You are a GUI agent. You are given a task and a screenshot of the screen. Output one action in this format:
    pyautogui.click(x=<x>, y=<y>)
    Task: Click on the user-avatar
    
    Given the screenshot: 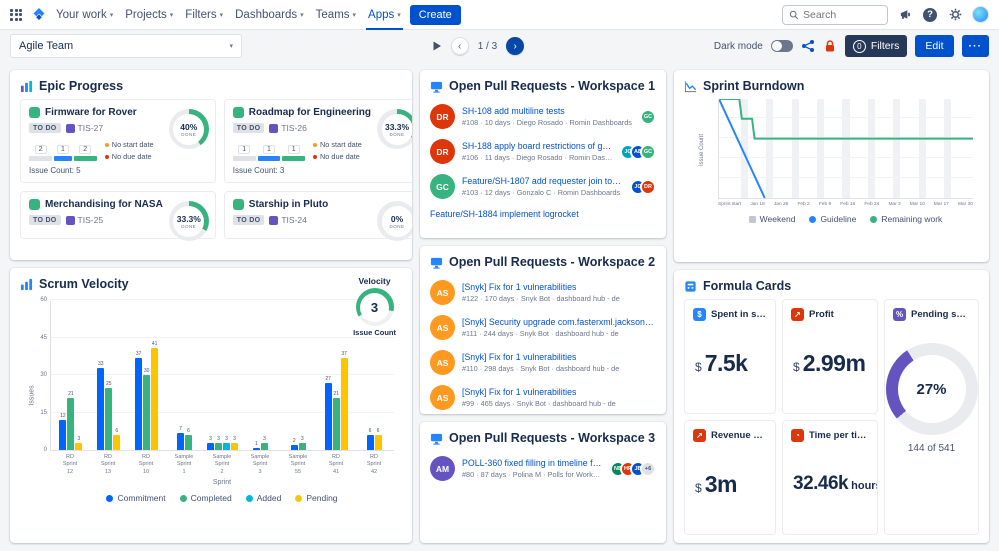 What is the action you would take?
    pyautogui.click(x=980, y=14)
    